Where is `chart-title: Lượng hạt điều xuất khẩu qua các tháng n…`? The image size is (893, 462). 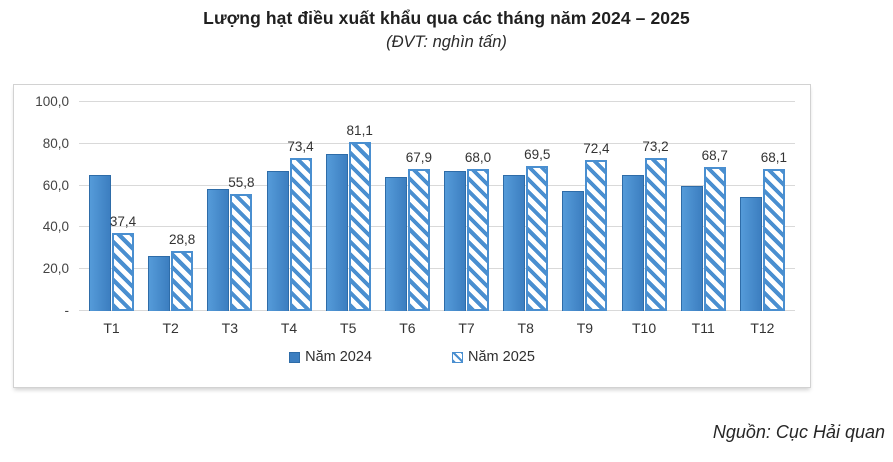
chart-title: Lượng hạt điều xuất khẩu qua các tháng n… is located at coordinates (446, 18).